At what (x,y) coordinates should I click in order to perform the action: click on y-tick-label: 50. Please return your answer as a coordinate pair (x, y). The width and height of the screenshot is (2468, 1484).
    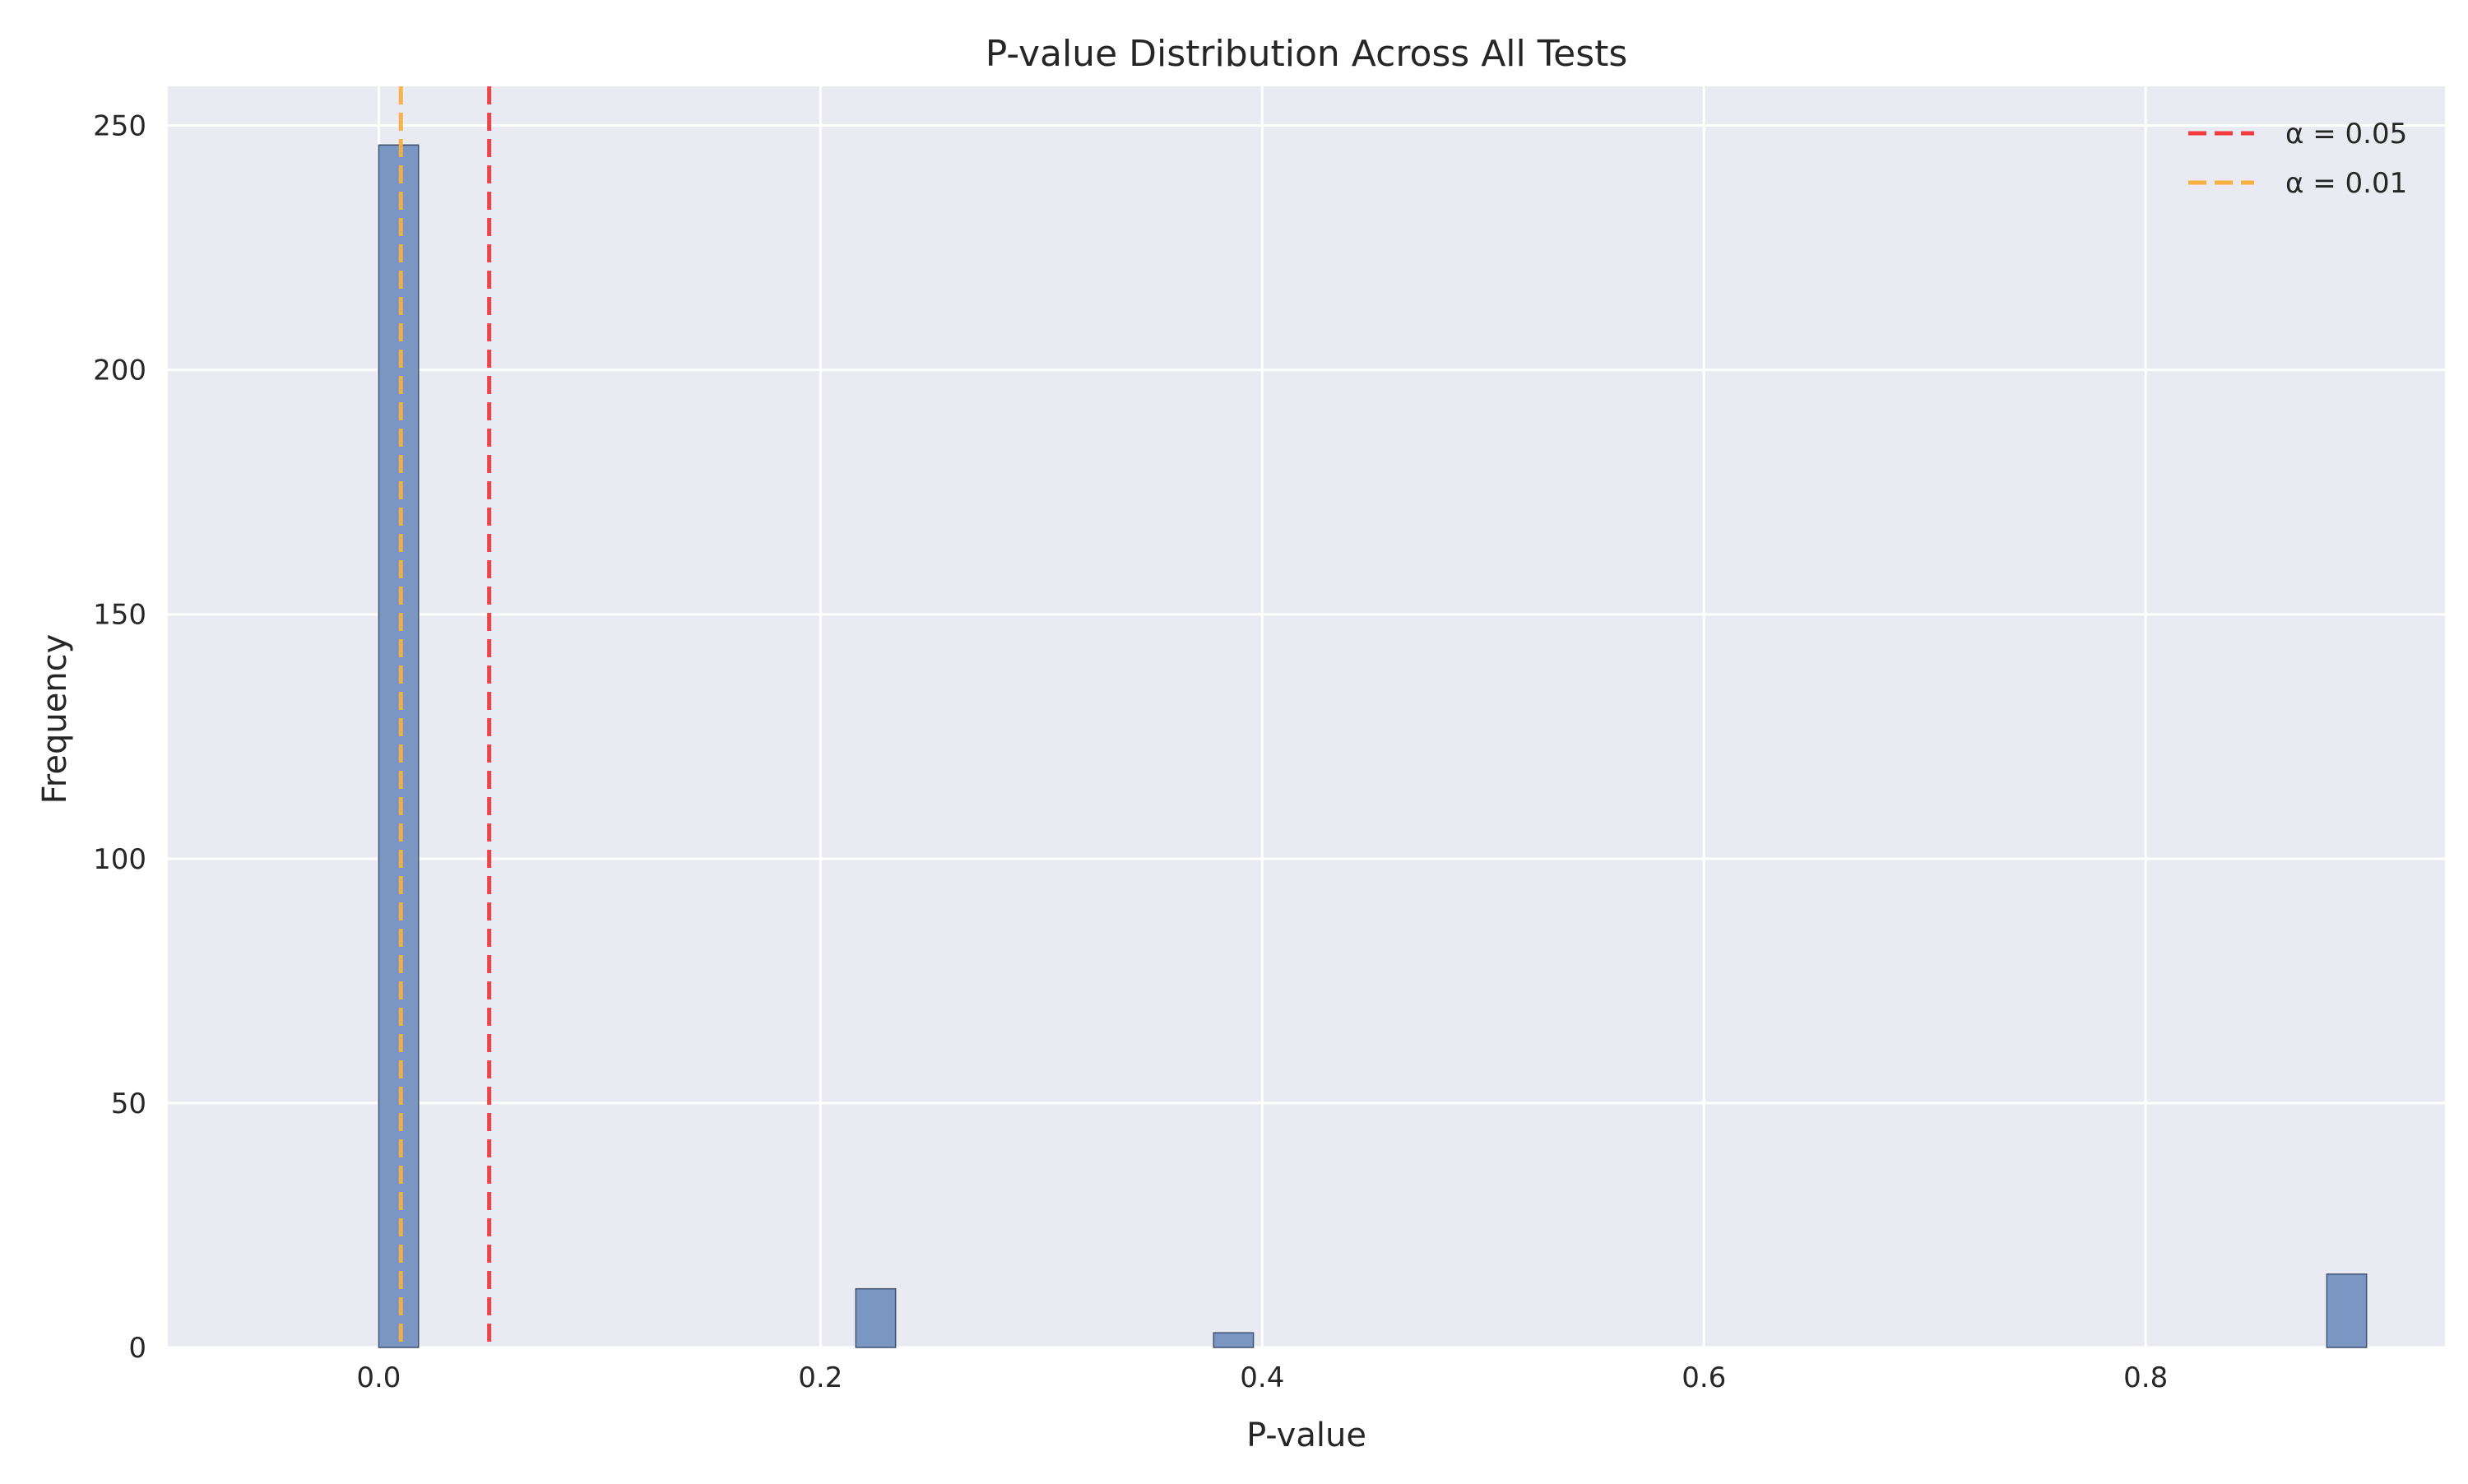
    Looking at the image, I should click on (128, 1103).